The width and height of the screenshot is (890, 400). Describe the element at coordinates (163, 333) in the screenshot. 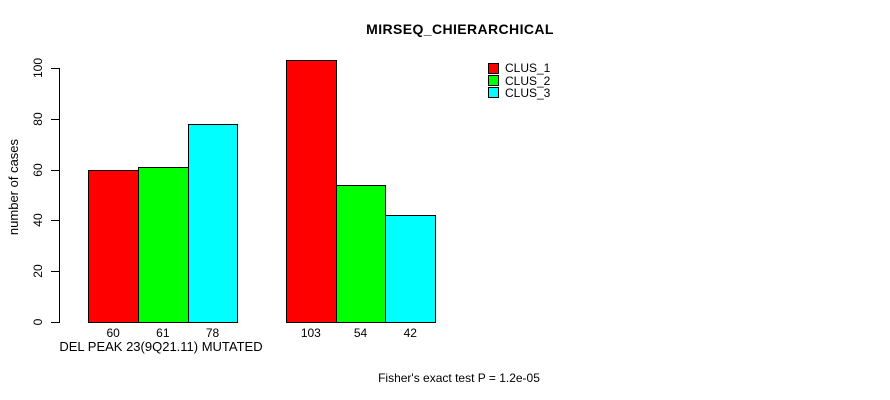

I see `bar-value-label: 61` at that location.